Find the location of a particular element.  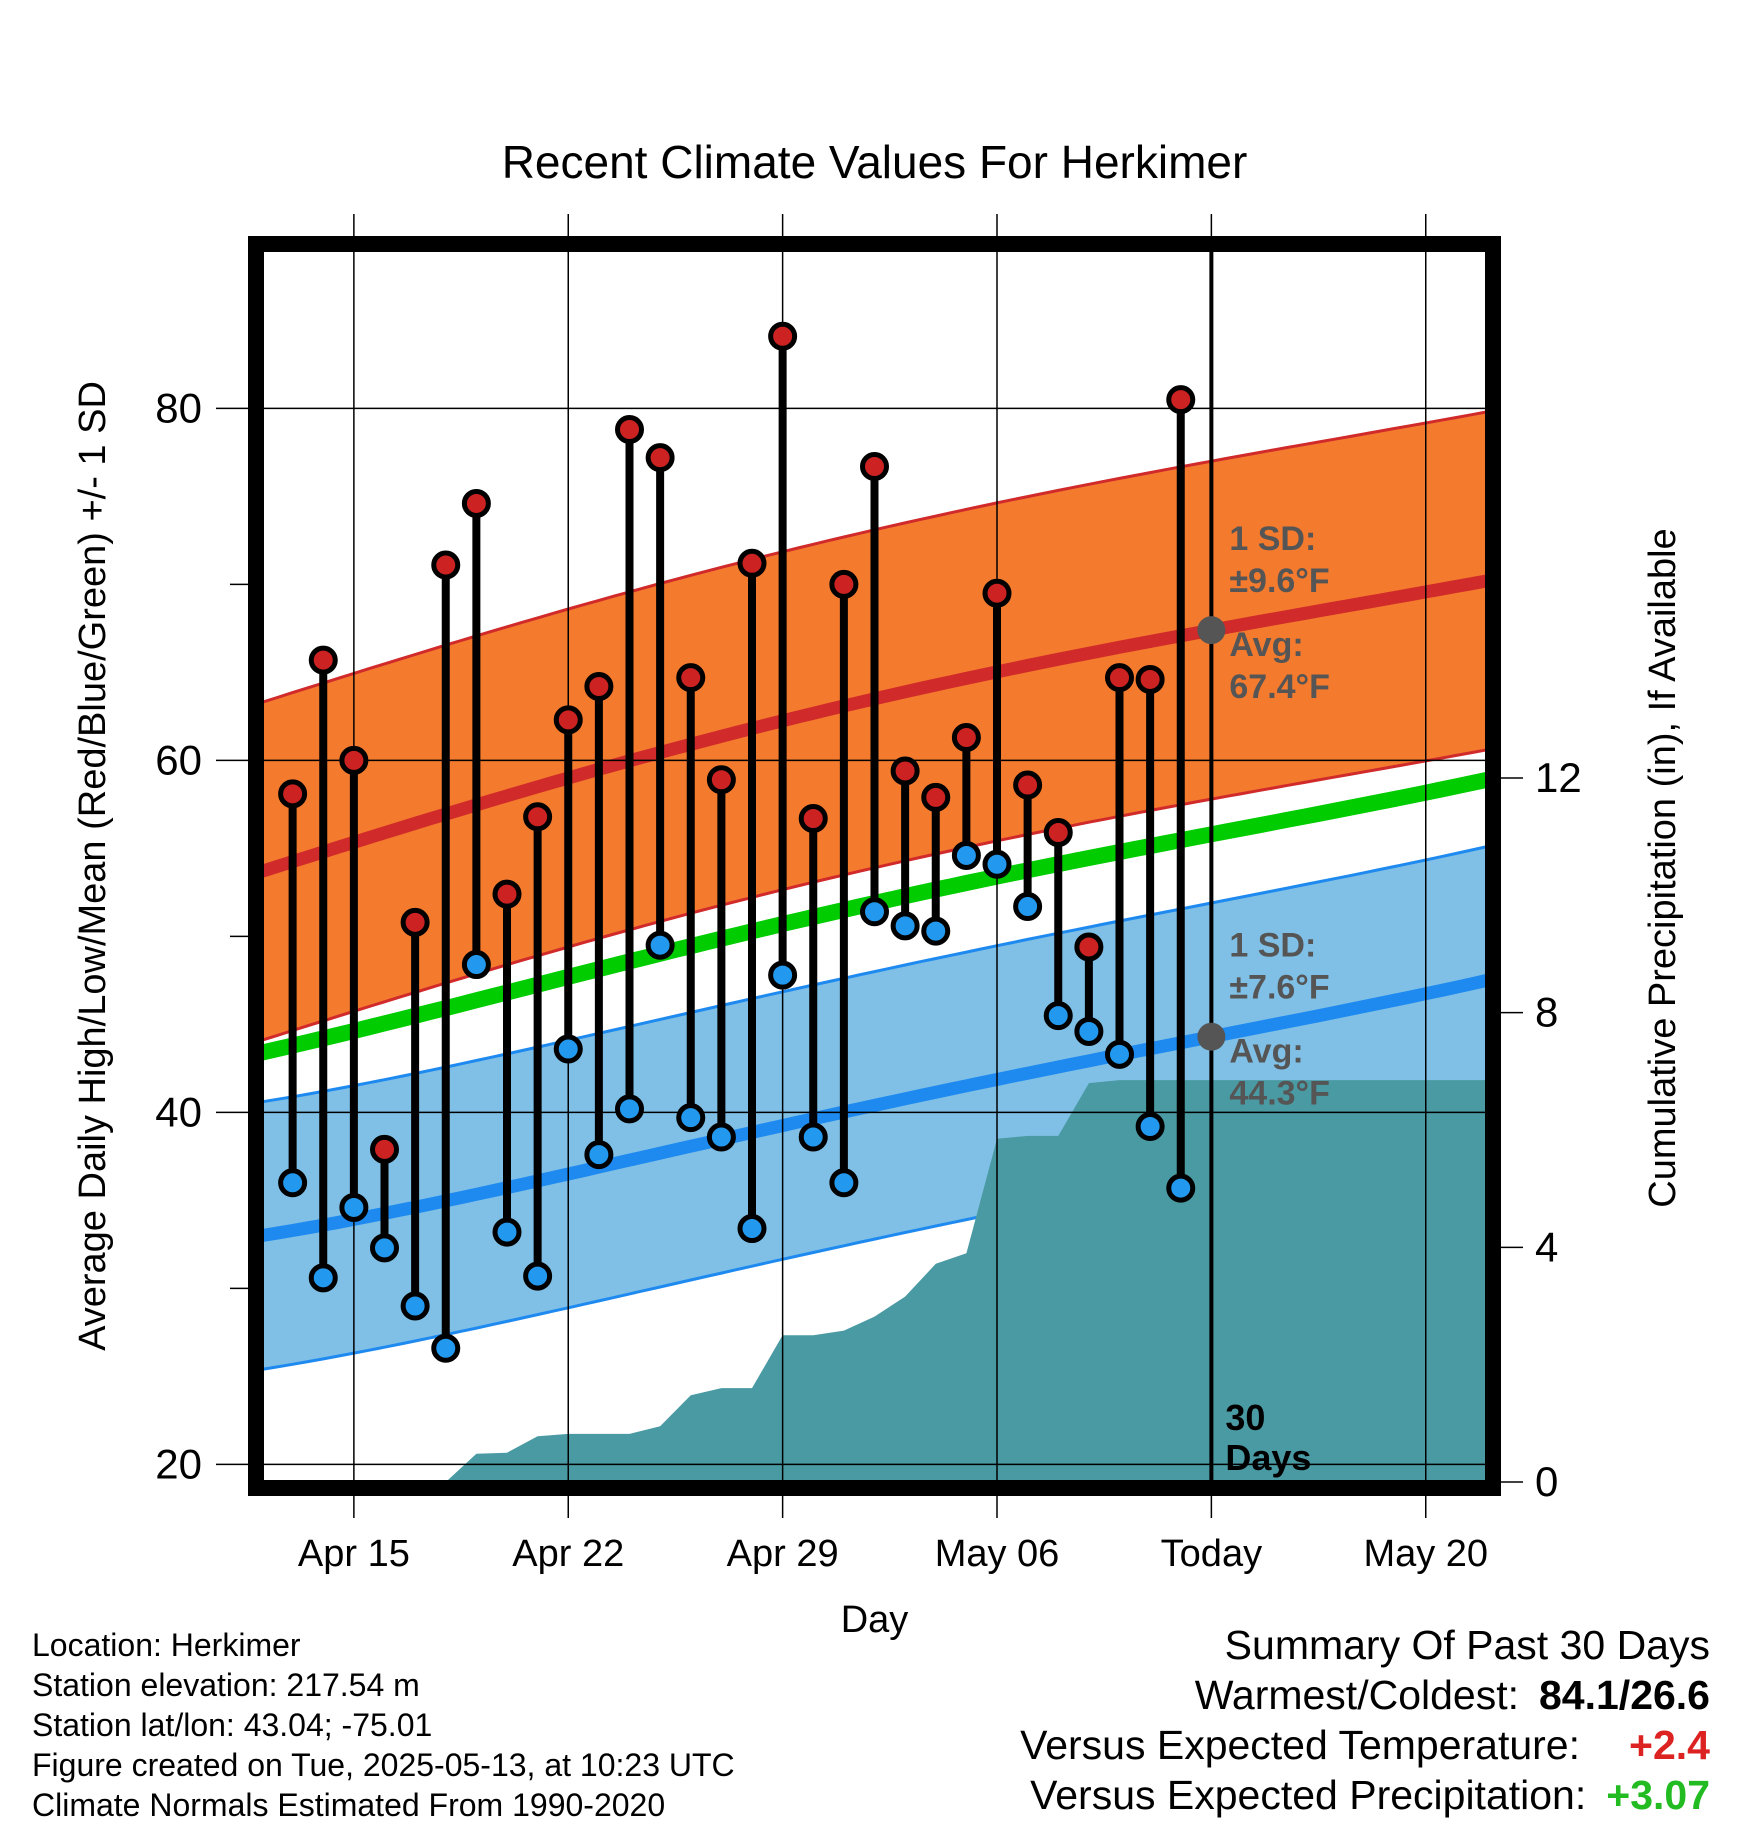

temp-value: +2.4 is located at coordinates (1669, 1745).